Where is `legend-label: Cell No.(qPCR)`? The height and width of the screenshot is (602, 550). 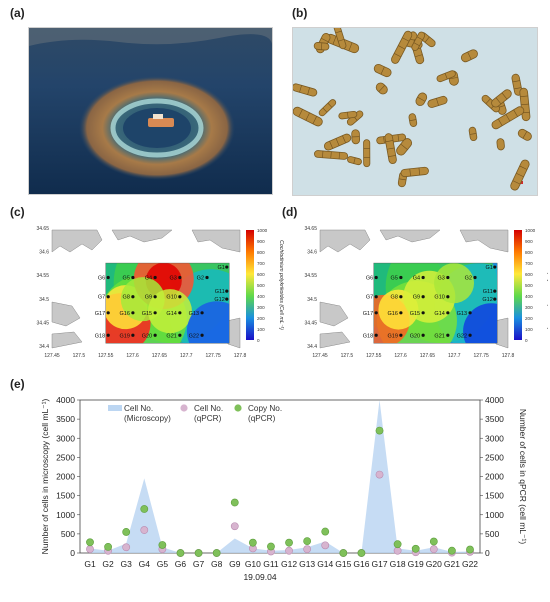
legend-label: Cell No.(qPCR) is located at coordinates (208, 413).